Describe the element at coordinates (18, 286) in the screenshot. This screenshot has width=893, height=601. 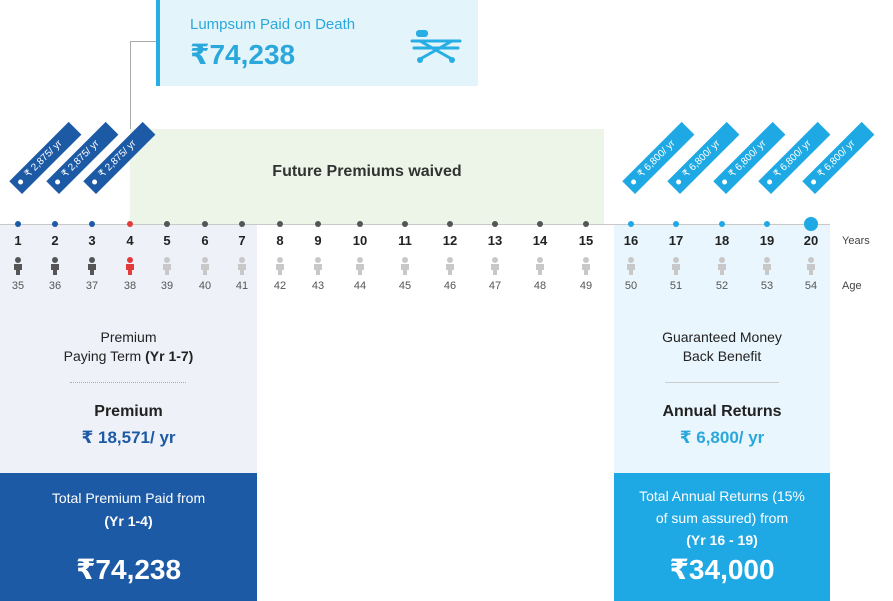
I see `age-label: 35` at that location.